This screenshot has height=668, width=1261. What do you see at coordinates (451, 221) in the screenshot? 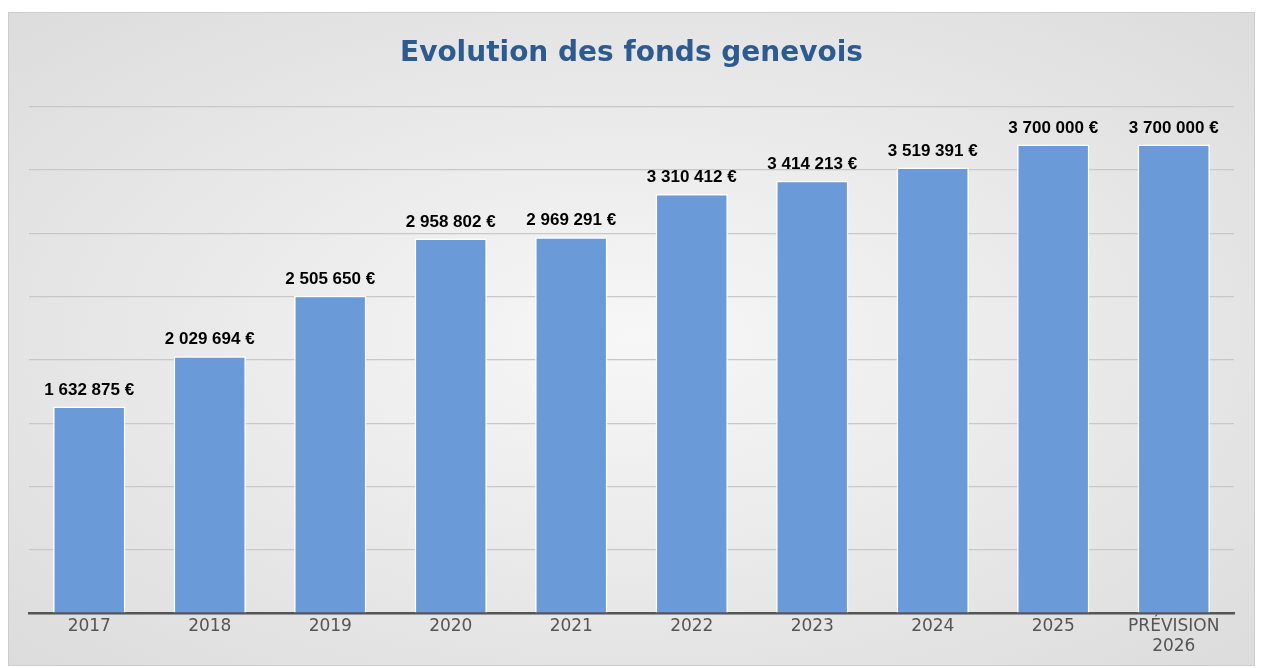
I see `data-label: 2 958 802 €` at bounding box center [451, 221].